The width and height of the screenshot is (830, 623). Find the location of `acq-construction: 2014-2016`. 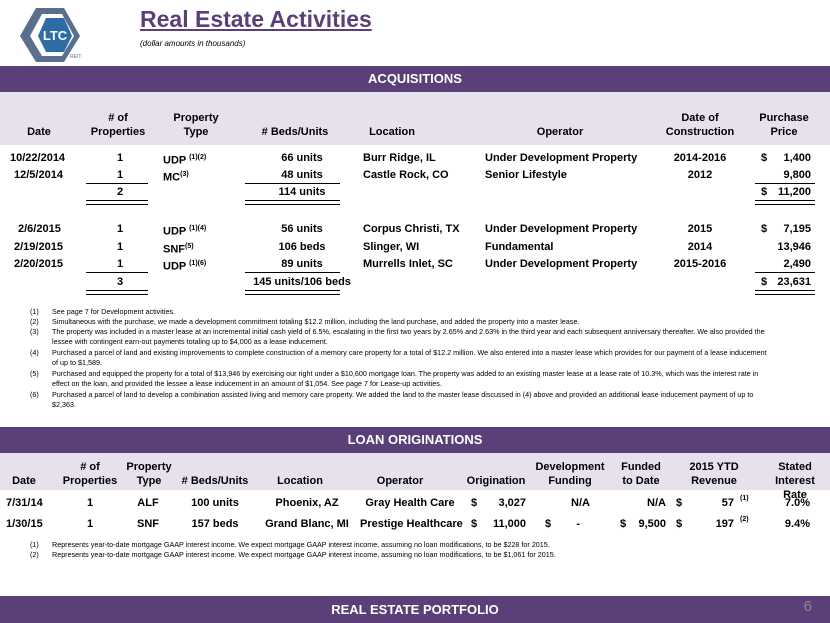

acq-construction: 2014-2016 is located at coordinates (700, 158).